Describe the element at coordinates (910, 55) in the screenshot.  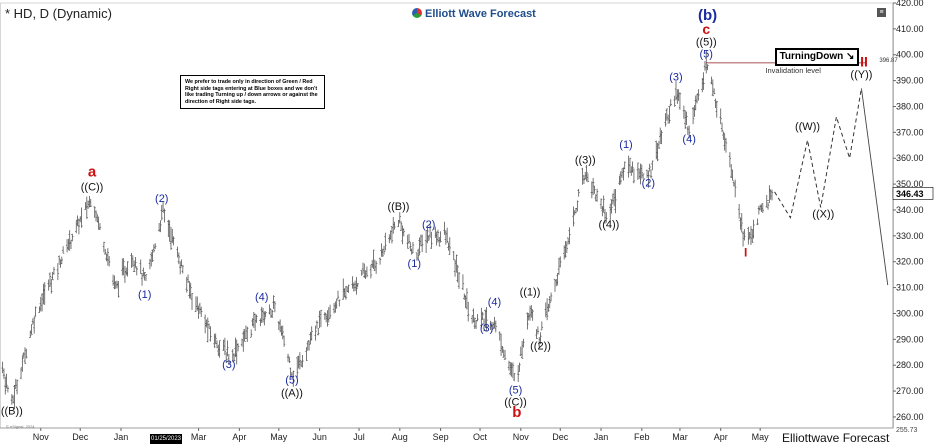
I see `y-tick-label: 400.00` at that location.